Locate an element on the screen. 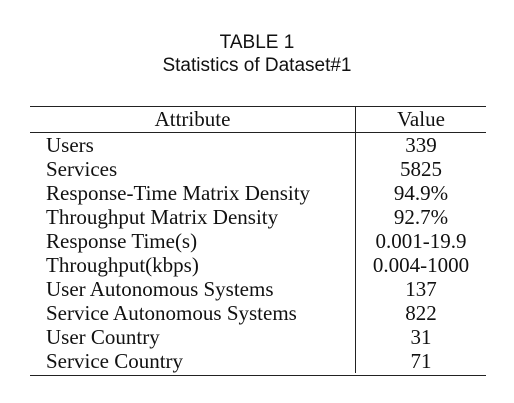 The height and width of the screenshot is (403, 514). table-number: TABLE 1 is located at coordinates (257, 42).